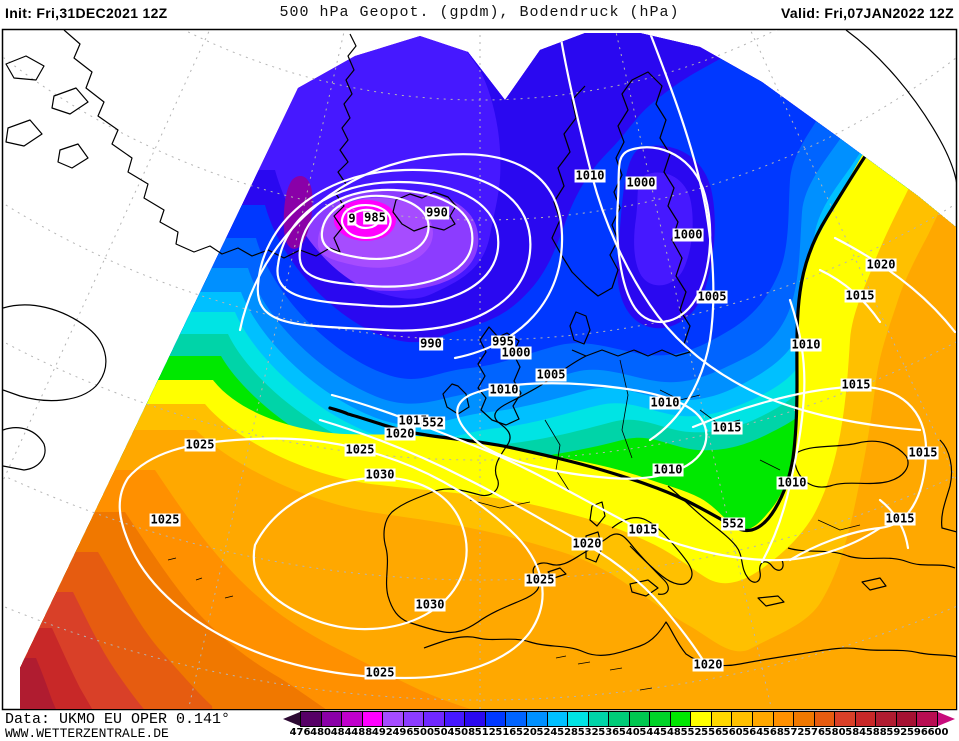 Image resolution: width=959 pixels, height=741 pixels. What do you see at coordinates (753, 732) in the screenshot?
I see `colorbar-tick: 564` at bounding box center [753, 732].